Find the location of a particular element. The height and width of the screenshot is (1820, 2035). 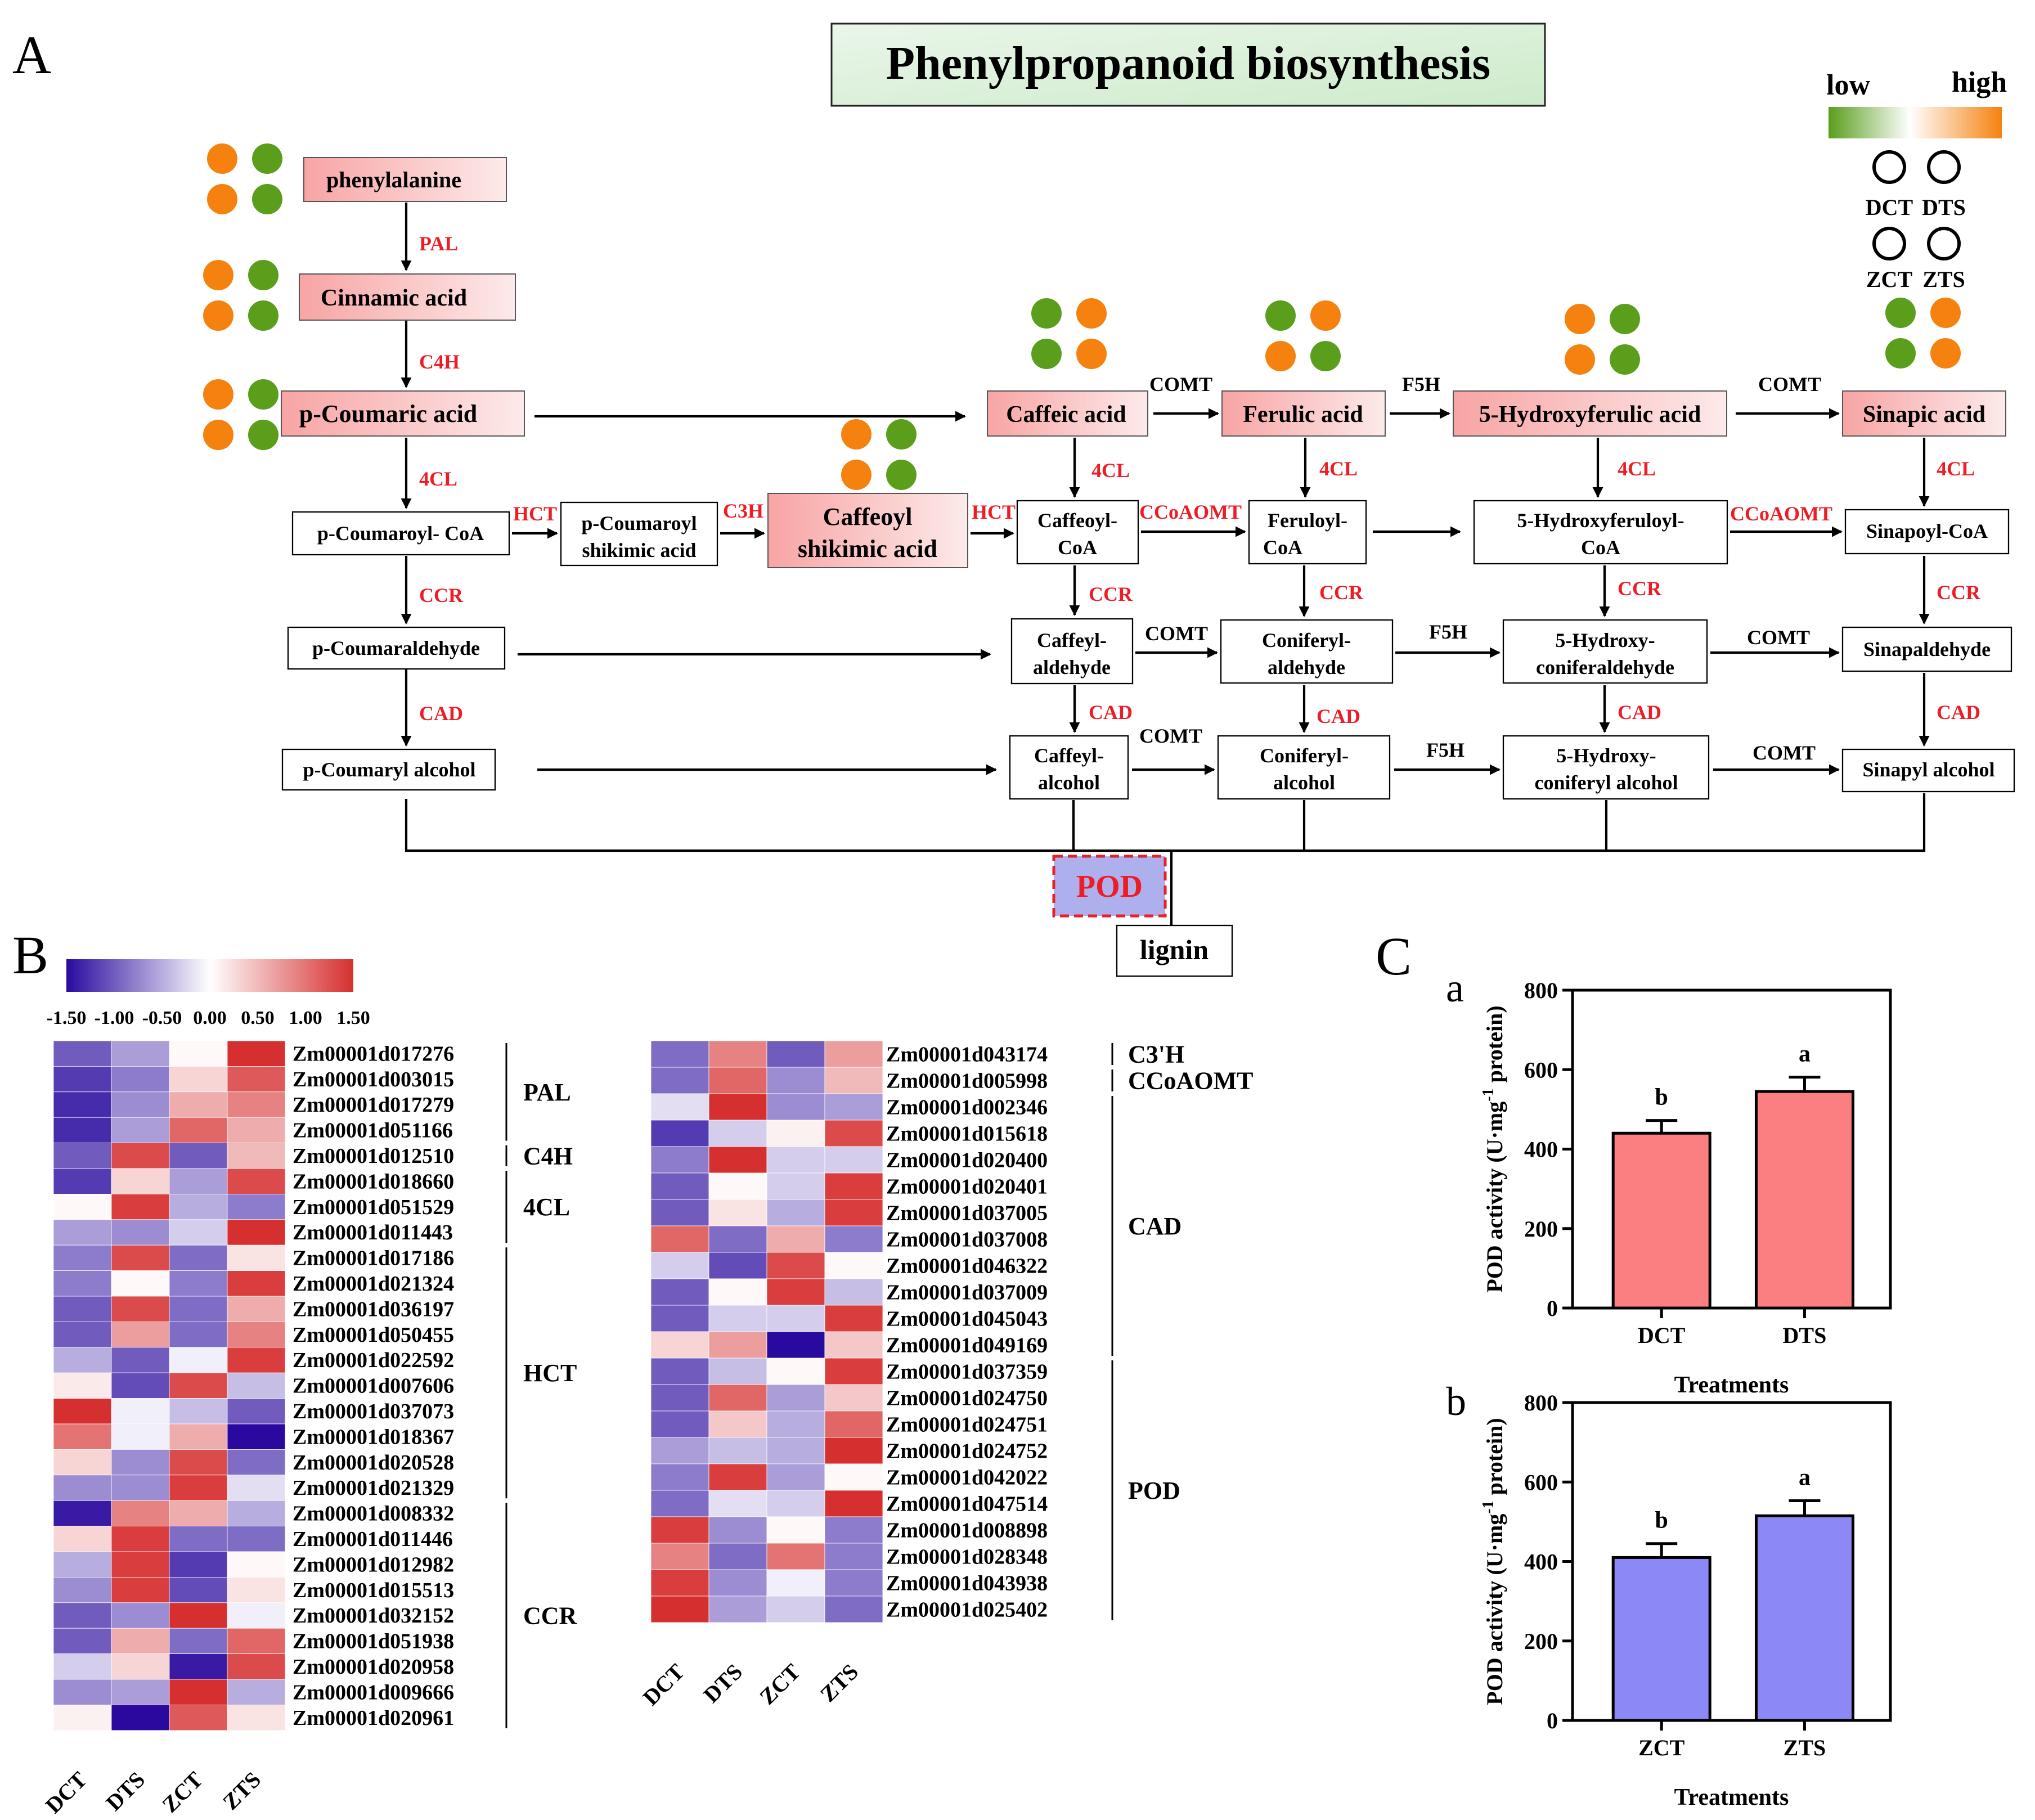

heatmap-group-label: POD is located at coordinates (1154, 1490).